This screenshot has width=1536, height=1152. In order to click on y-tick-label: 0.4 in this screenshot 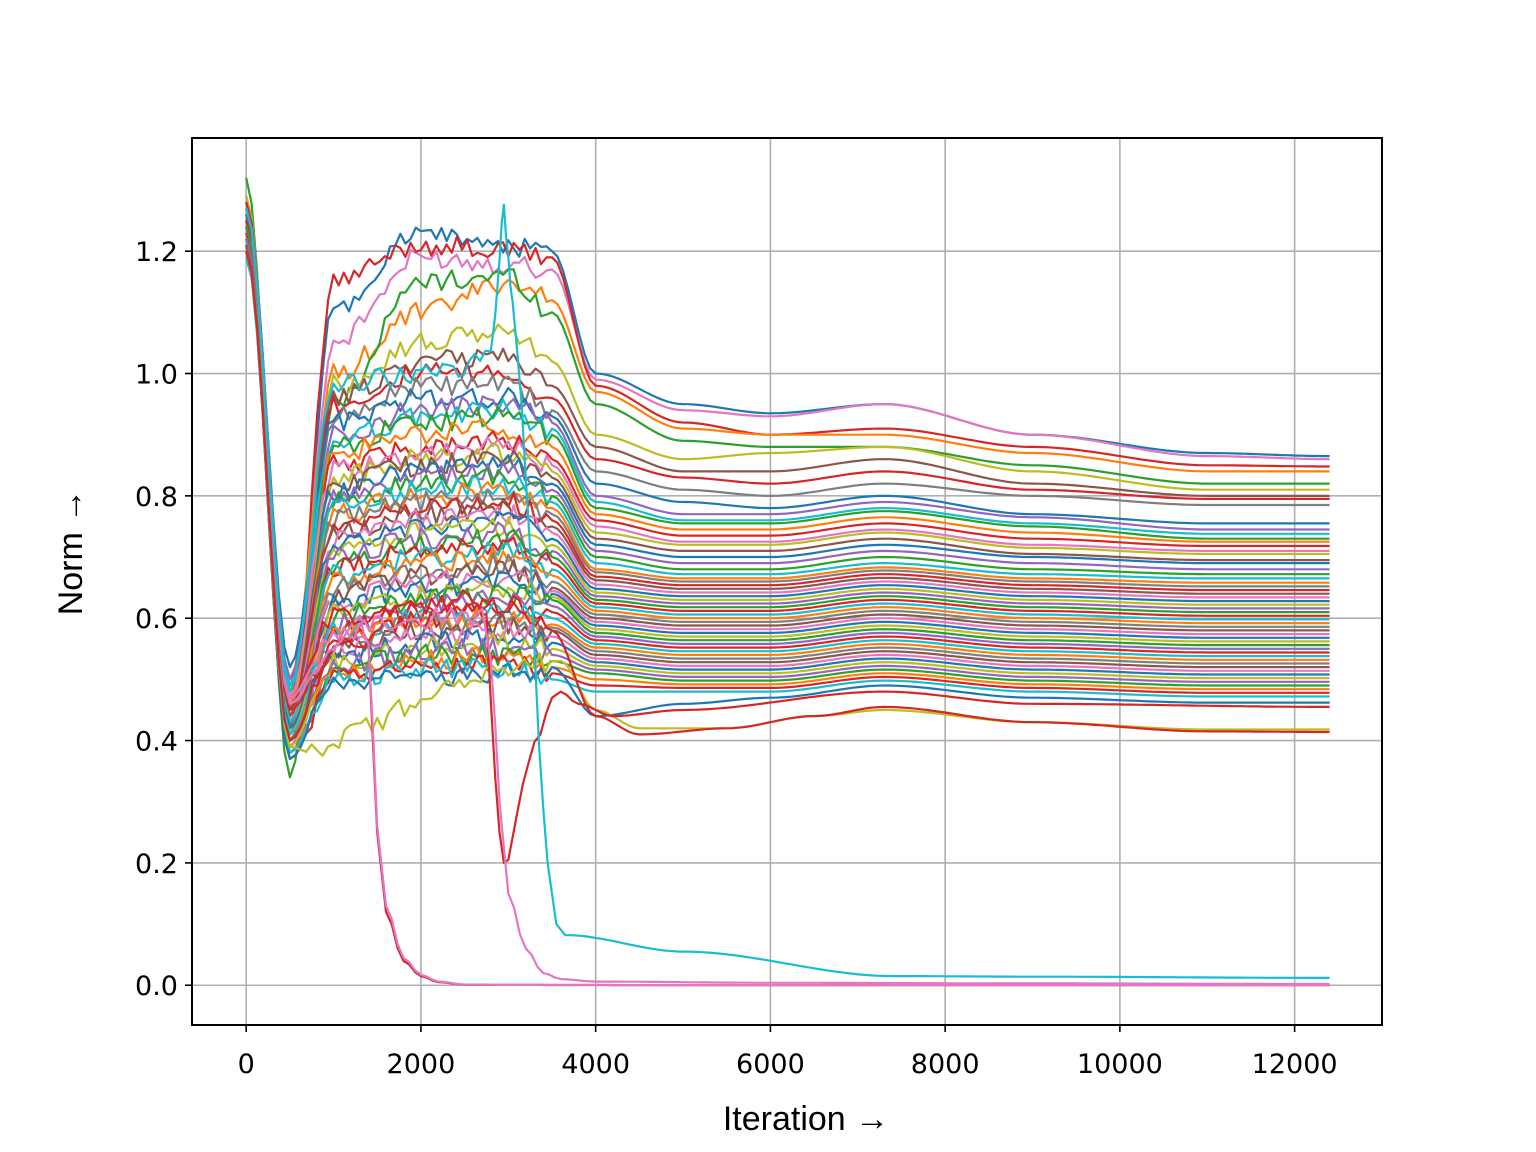, I will do `click(156, 742)`.